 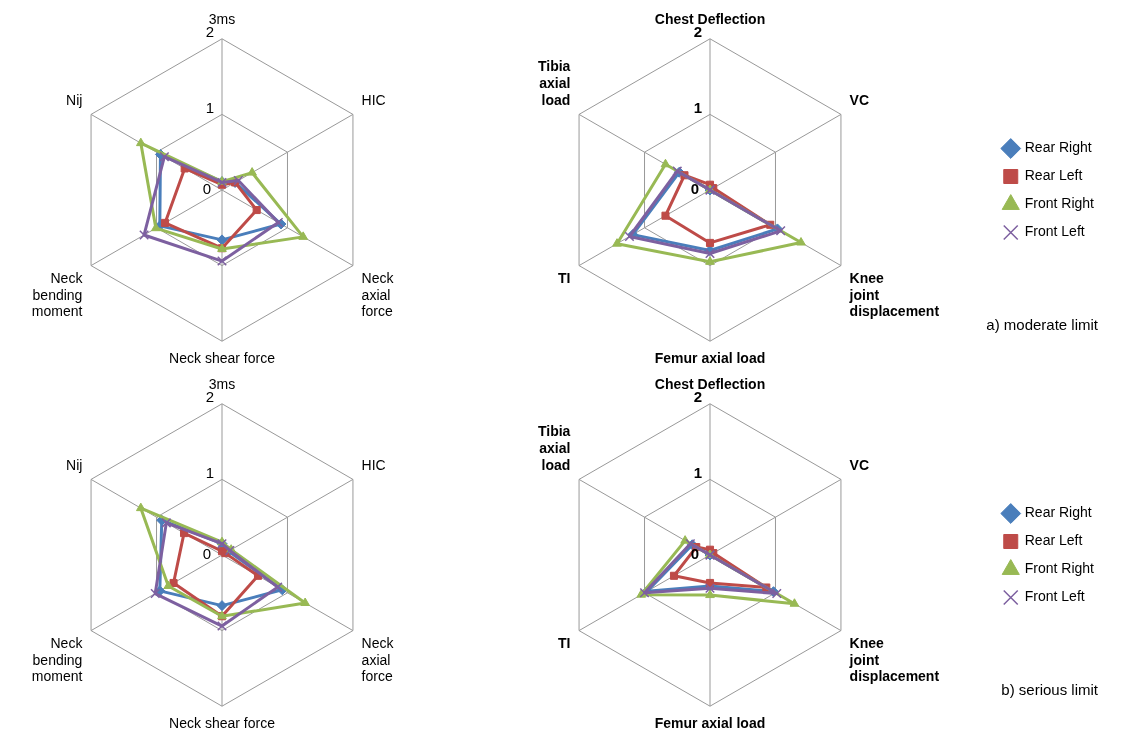 I want to click on text: a) moderate limit, so click(x=1042, y=324).